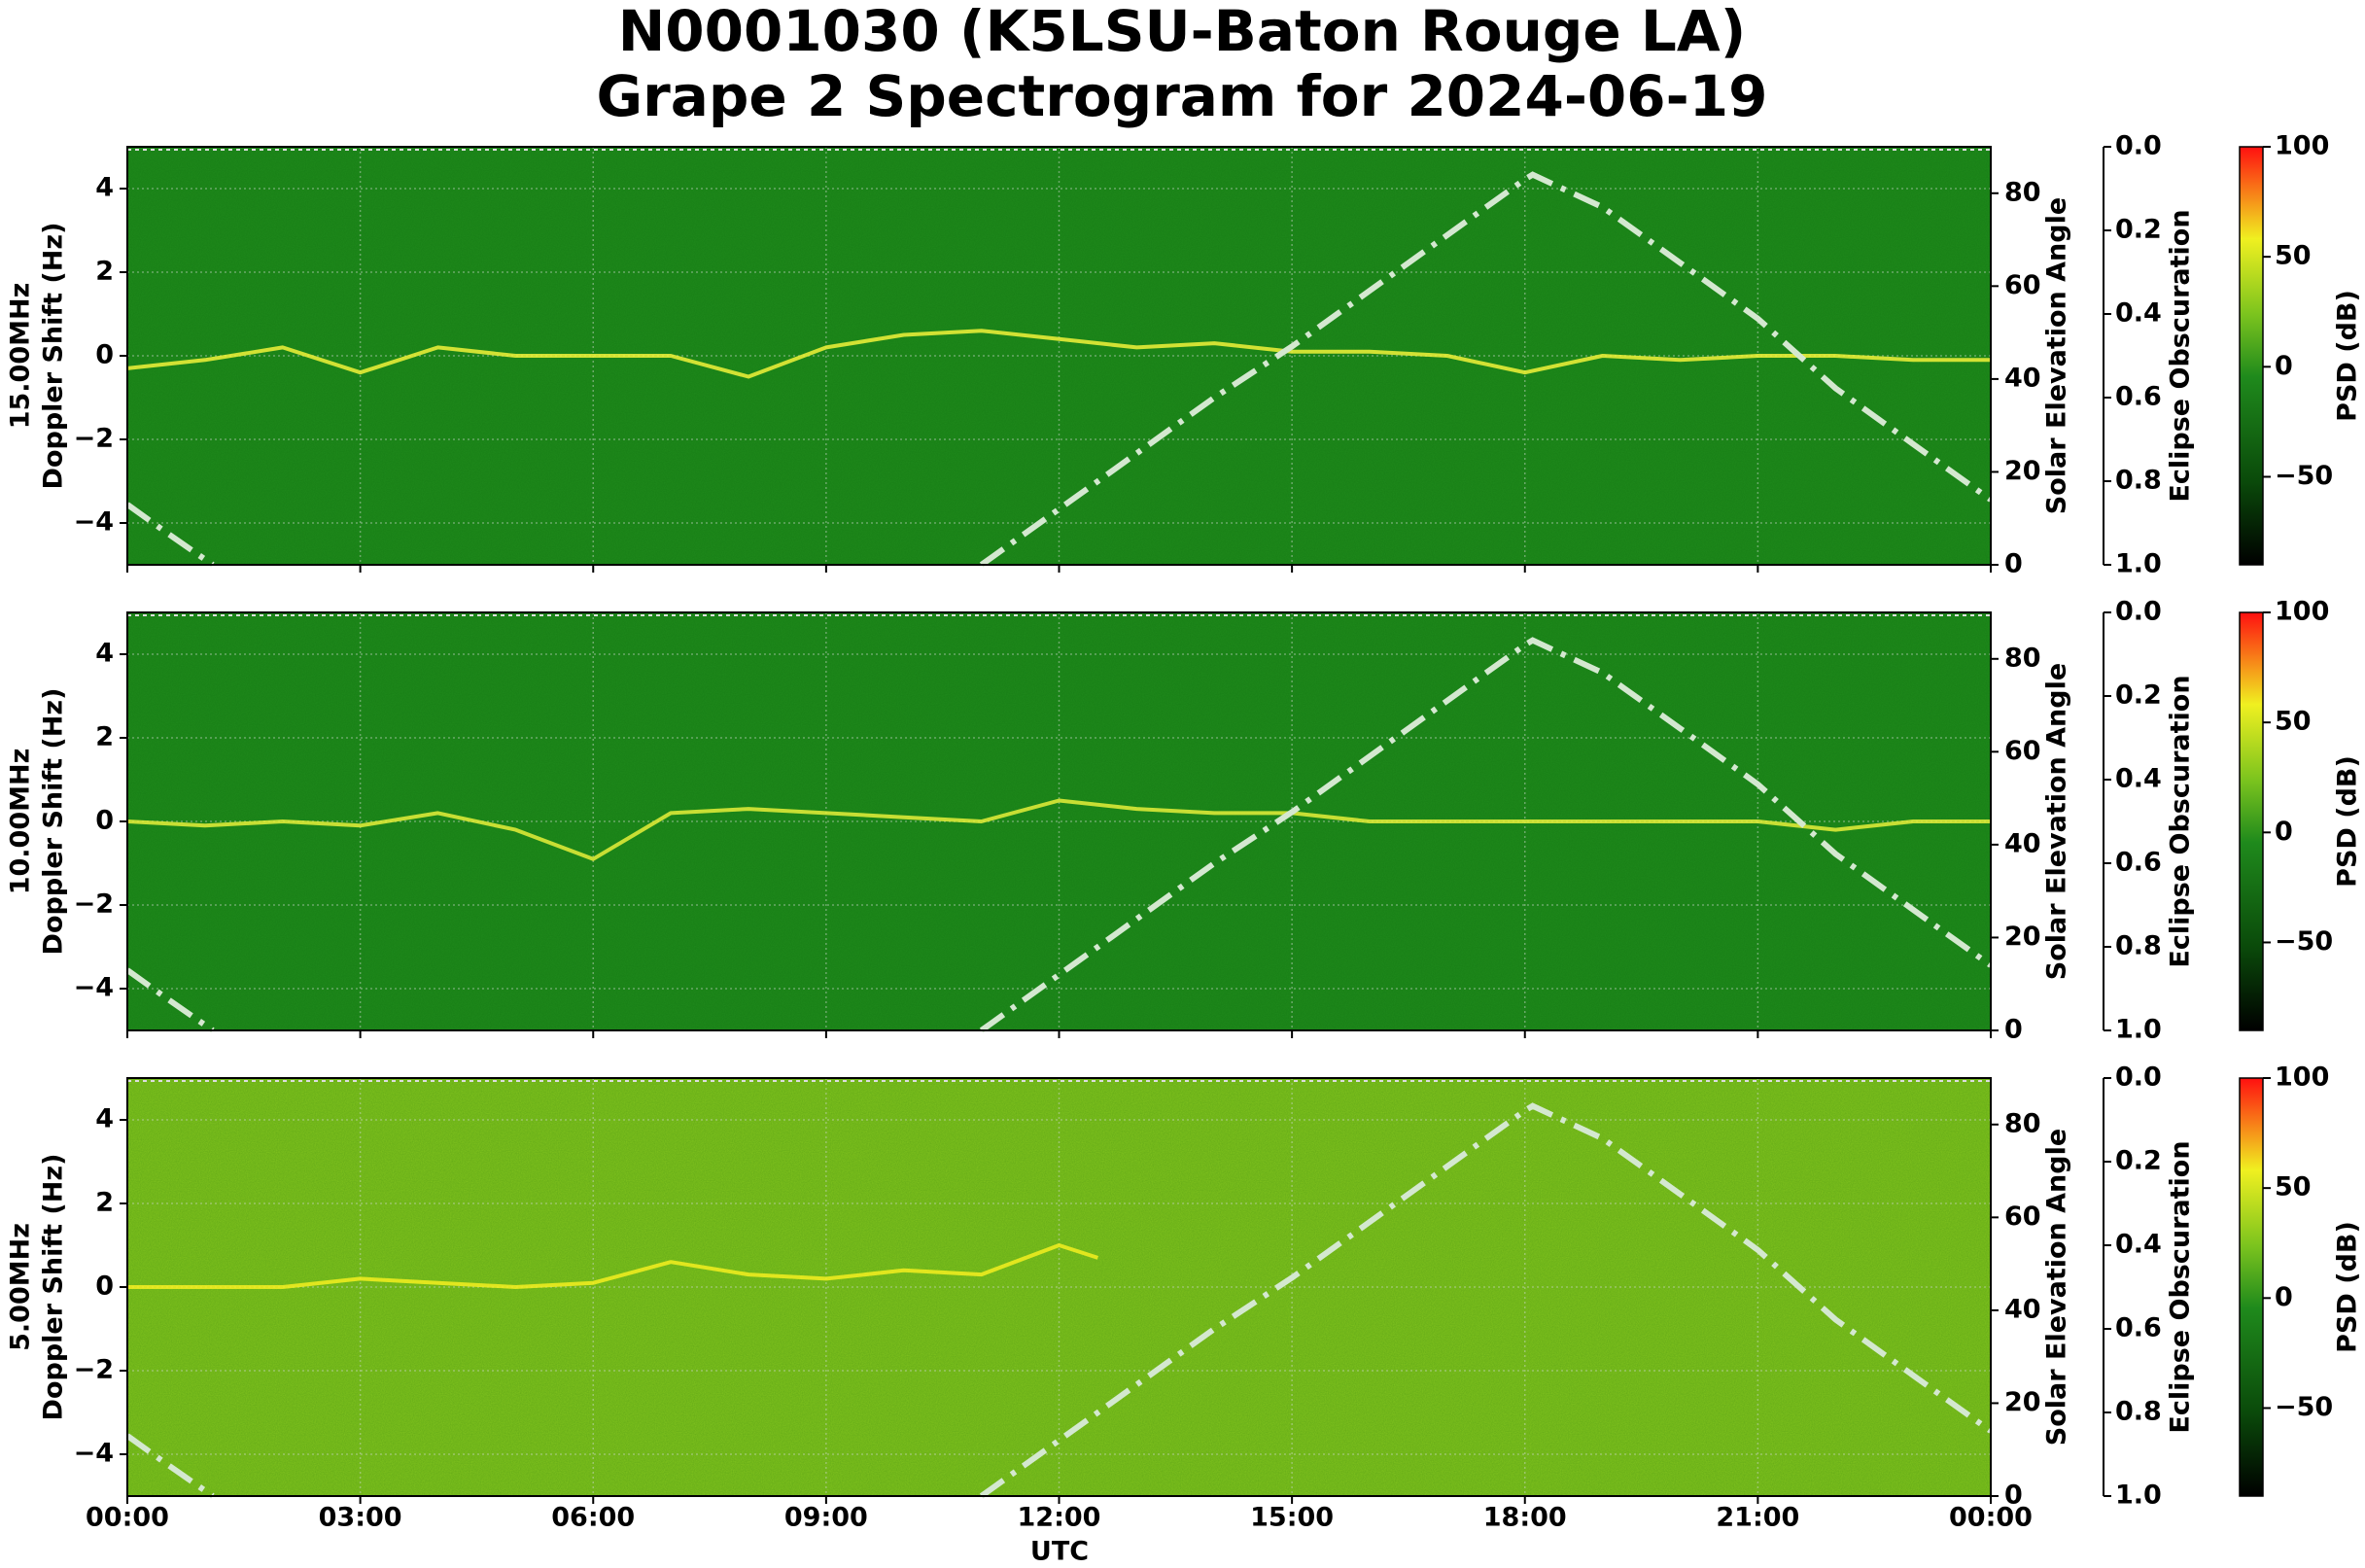 The height and width of the screenshot is (1568, 2365). Describe the element at coordinates (360, 1518) in the screenshot. I see `x-tick-label: 03:00` at that location.